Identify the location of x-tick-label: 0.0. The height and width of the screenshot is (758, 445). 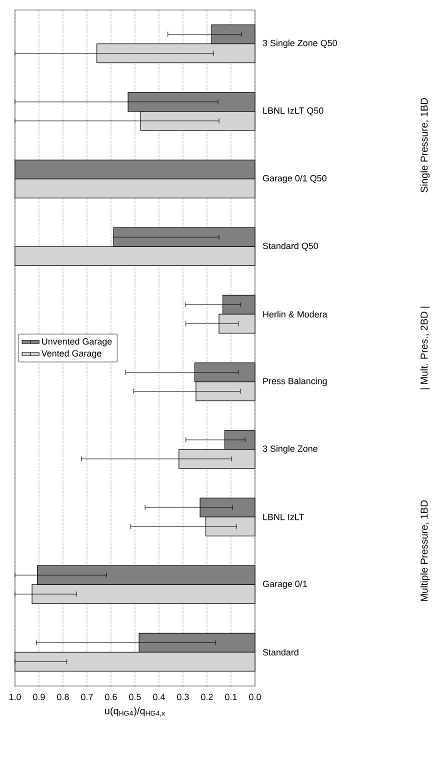
(255, 697).